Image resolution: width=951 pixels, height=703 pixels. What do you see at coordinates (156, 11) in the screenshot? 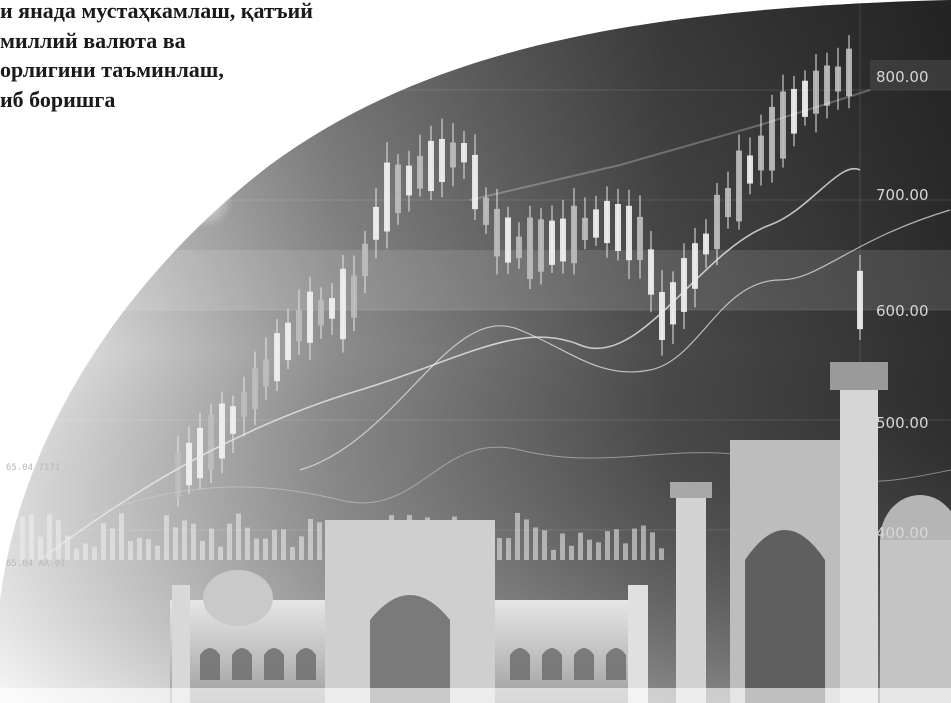
I see `headline-line-1: и янада мустаҳкамлаш, қатъий` at bounding box center [156, 11].